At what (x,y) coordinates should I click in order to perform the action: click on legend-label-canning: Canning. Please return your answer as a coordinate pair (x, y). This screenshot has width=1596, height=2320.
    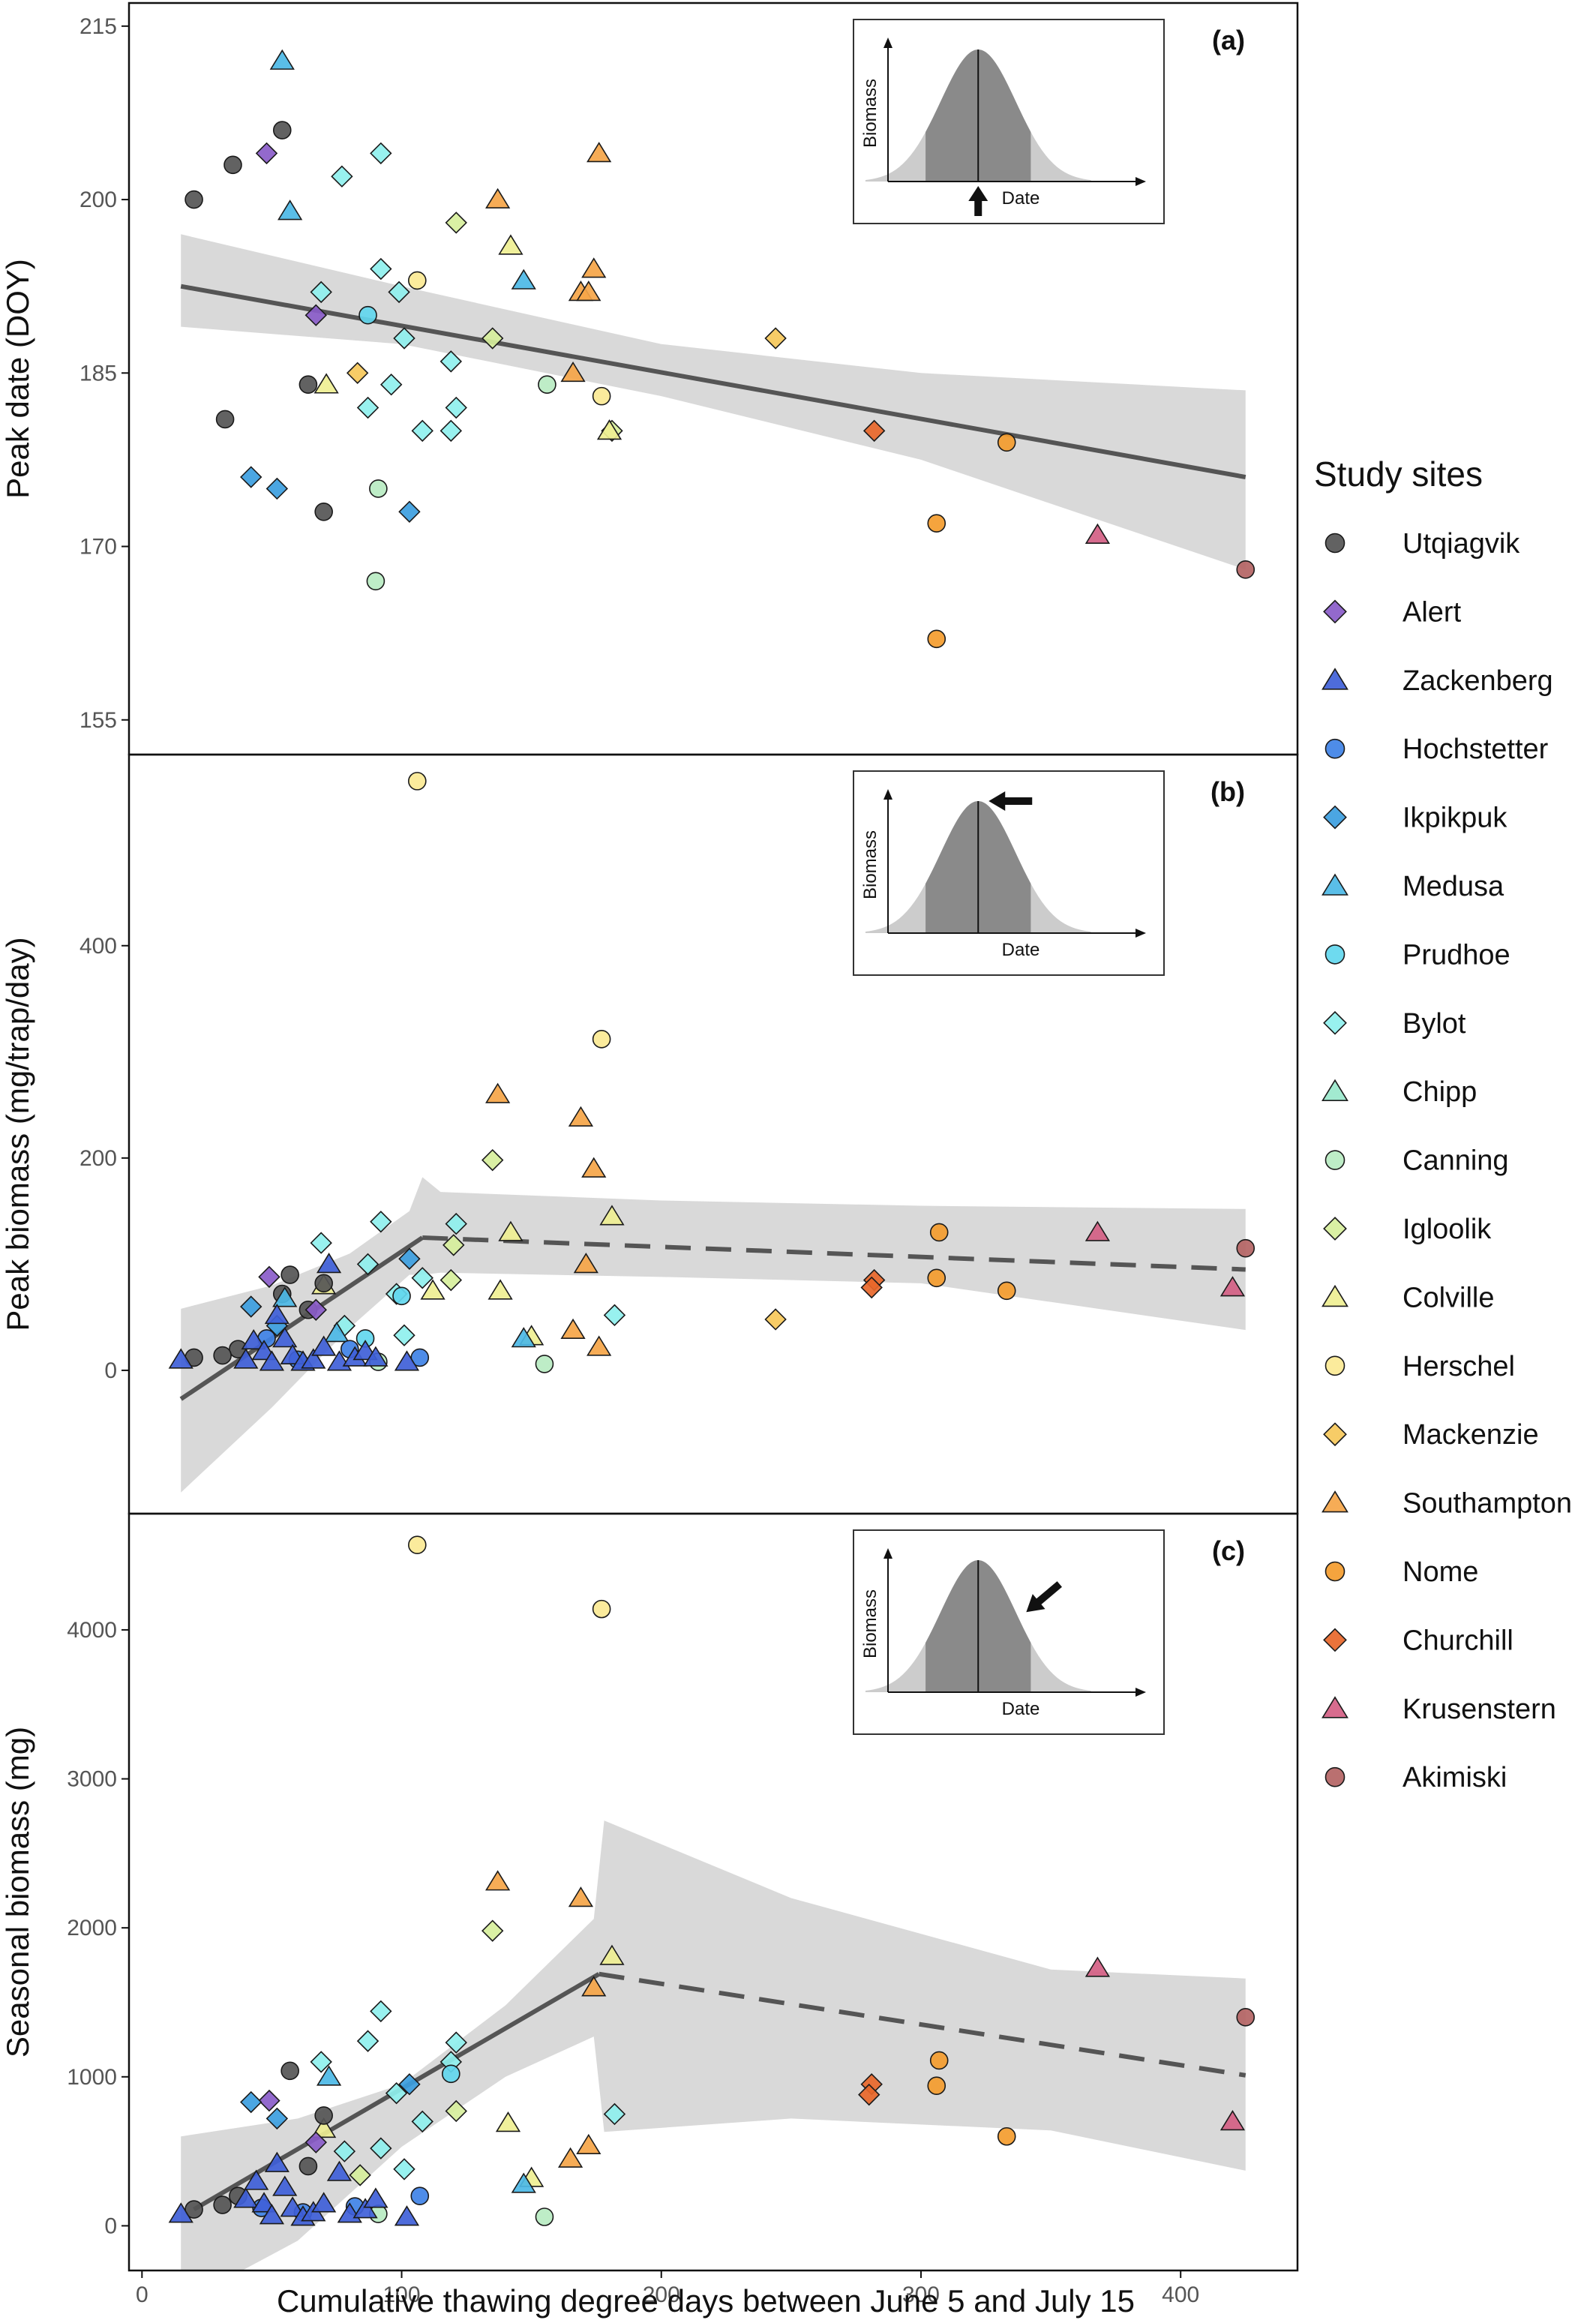
    Looking at the image, I should click on (1455, 1161).